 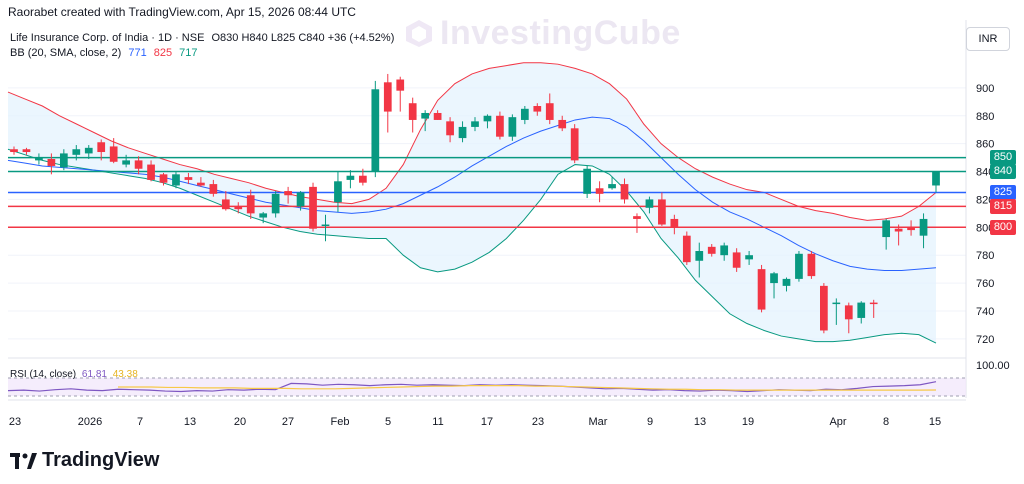 What do you see at coordinates (190, 422) in the screenshot?
I see `time-tick: 13` at bounding box center [190, 422].